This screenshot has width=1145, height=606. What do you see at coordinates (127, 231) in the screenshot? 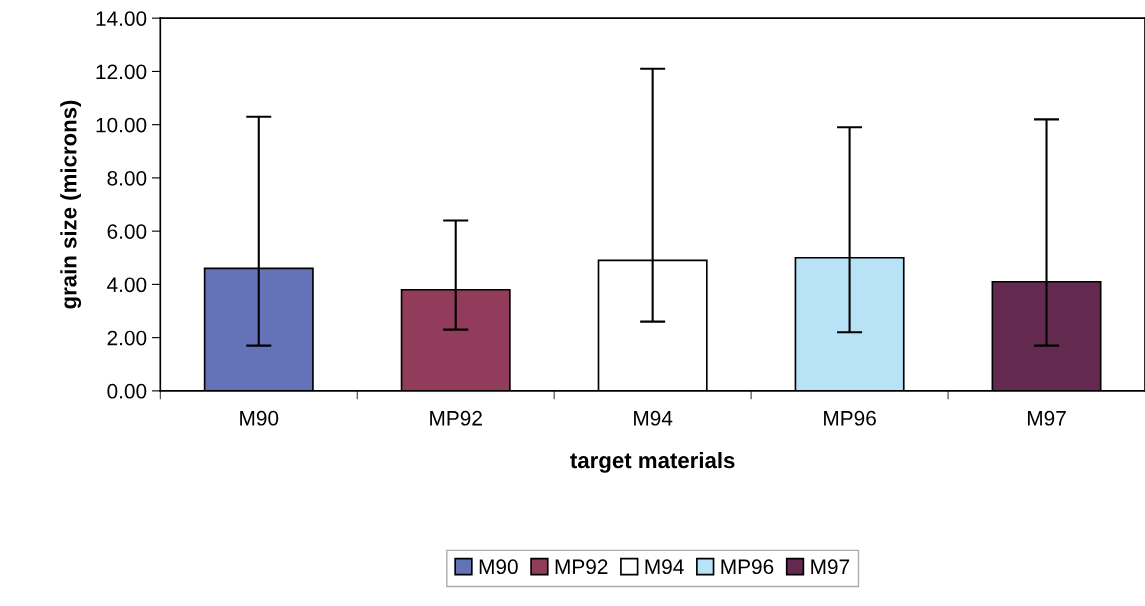
I see `y-tick-label: 6.00` at bounding box center [127, 231].